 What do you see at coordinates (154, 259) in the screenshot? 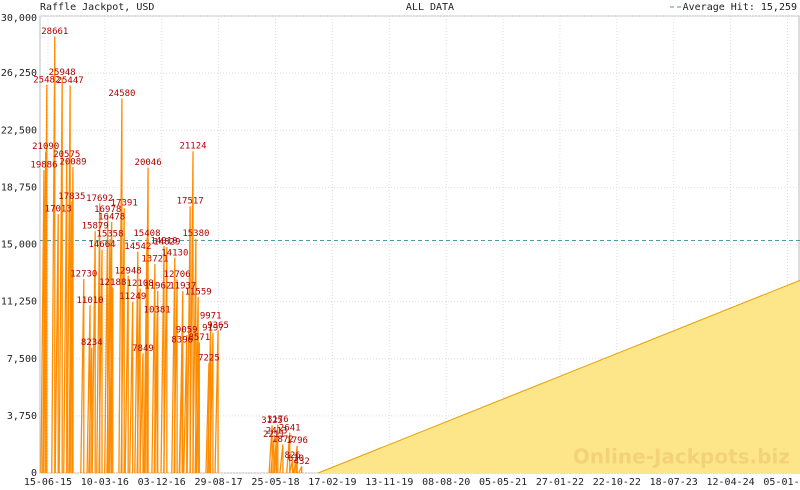
I see `data-label: 13721` at bounding box center [154, 259].